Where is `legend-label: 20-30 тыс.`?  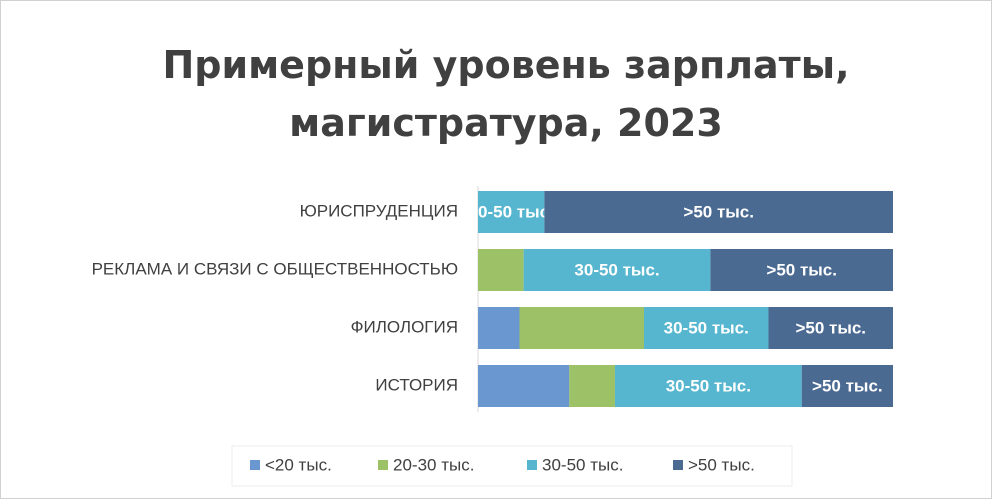 legend-label: 20-30 тыс. is located at coordinates (433, 464).